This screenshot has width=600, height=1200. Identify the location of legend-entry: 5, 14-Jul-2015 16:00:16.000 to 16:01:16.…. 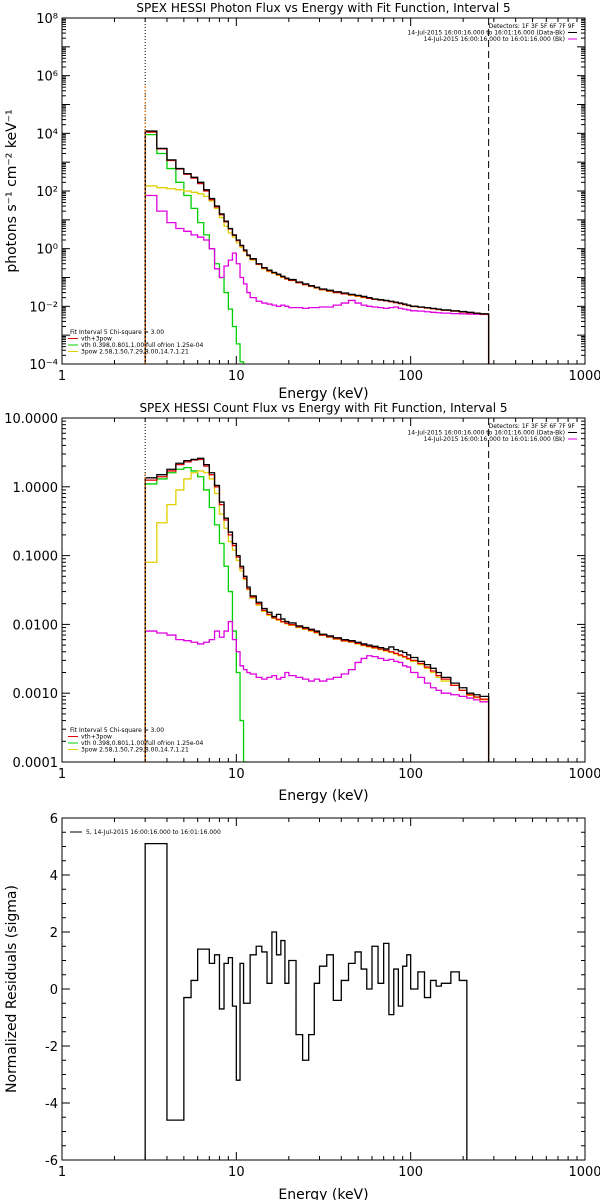
(153, 832).